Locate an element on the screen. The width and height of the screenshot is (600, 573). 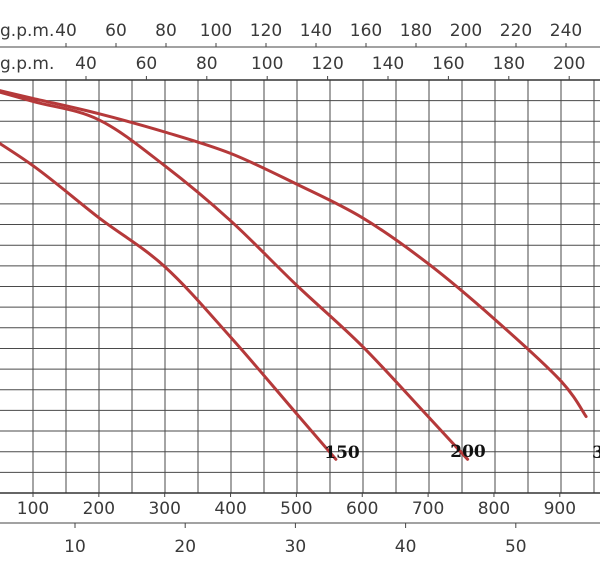
top-axis-1-tick-label: 220 is located at coordinates (516, 31).